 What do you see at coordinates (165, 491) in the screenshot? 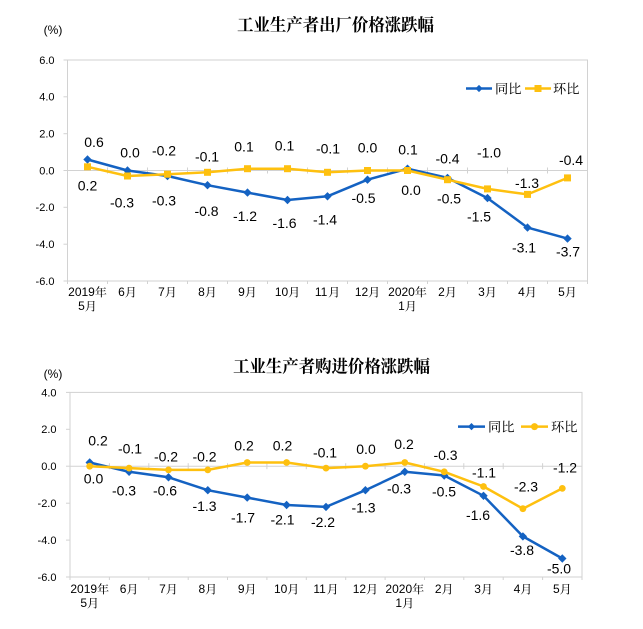
I see `svg-text: -0.6` at bounding box center [165, 491].